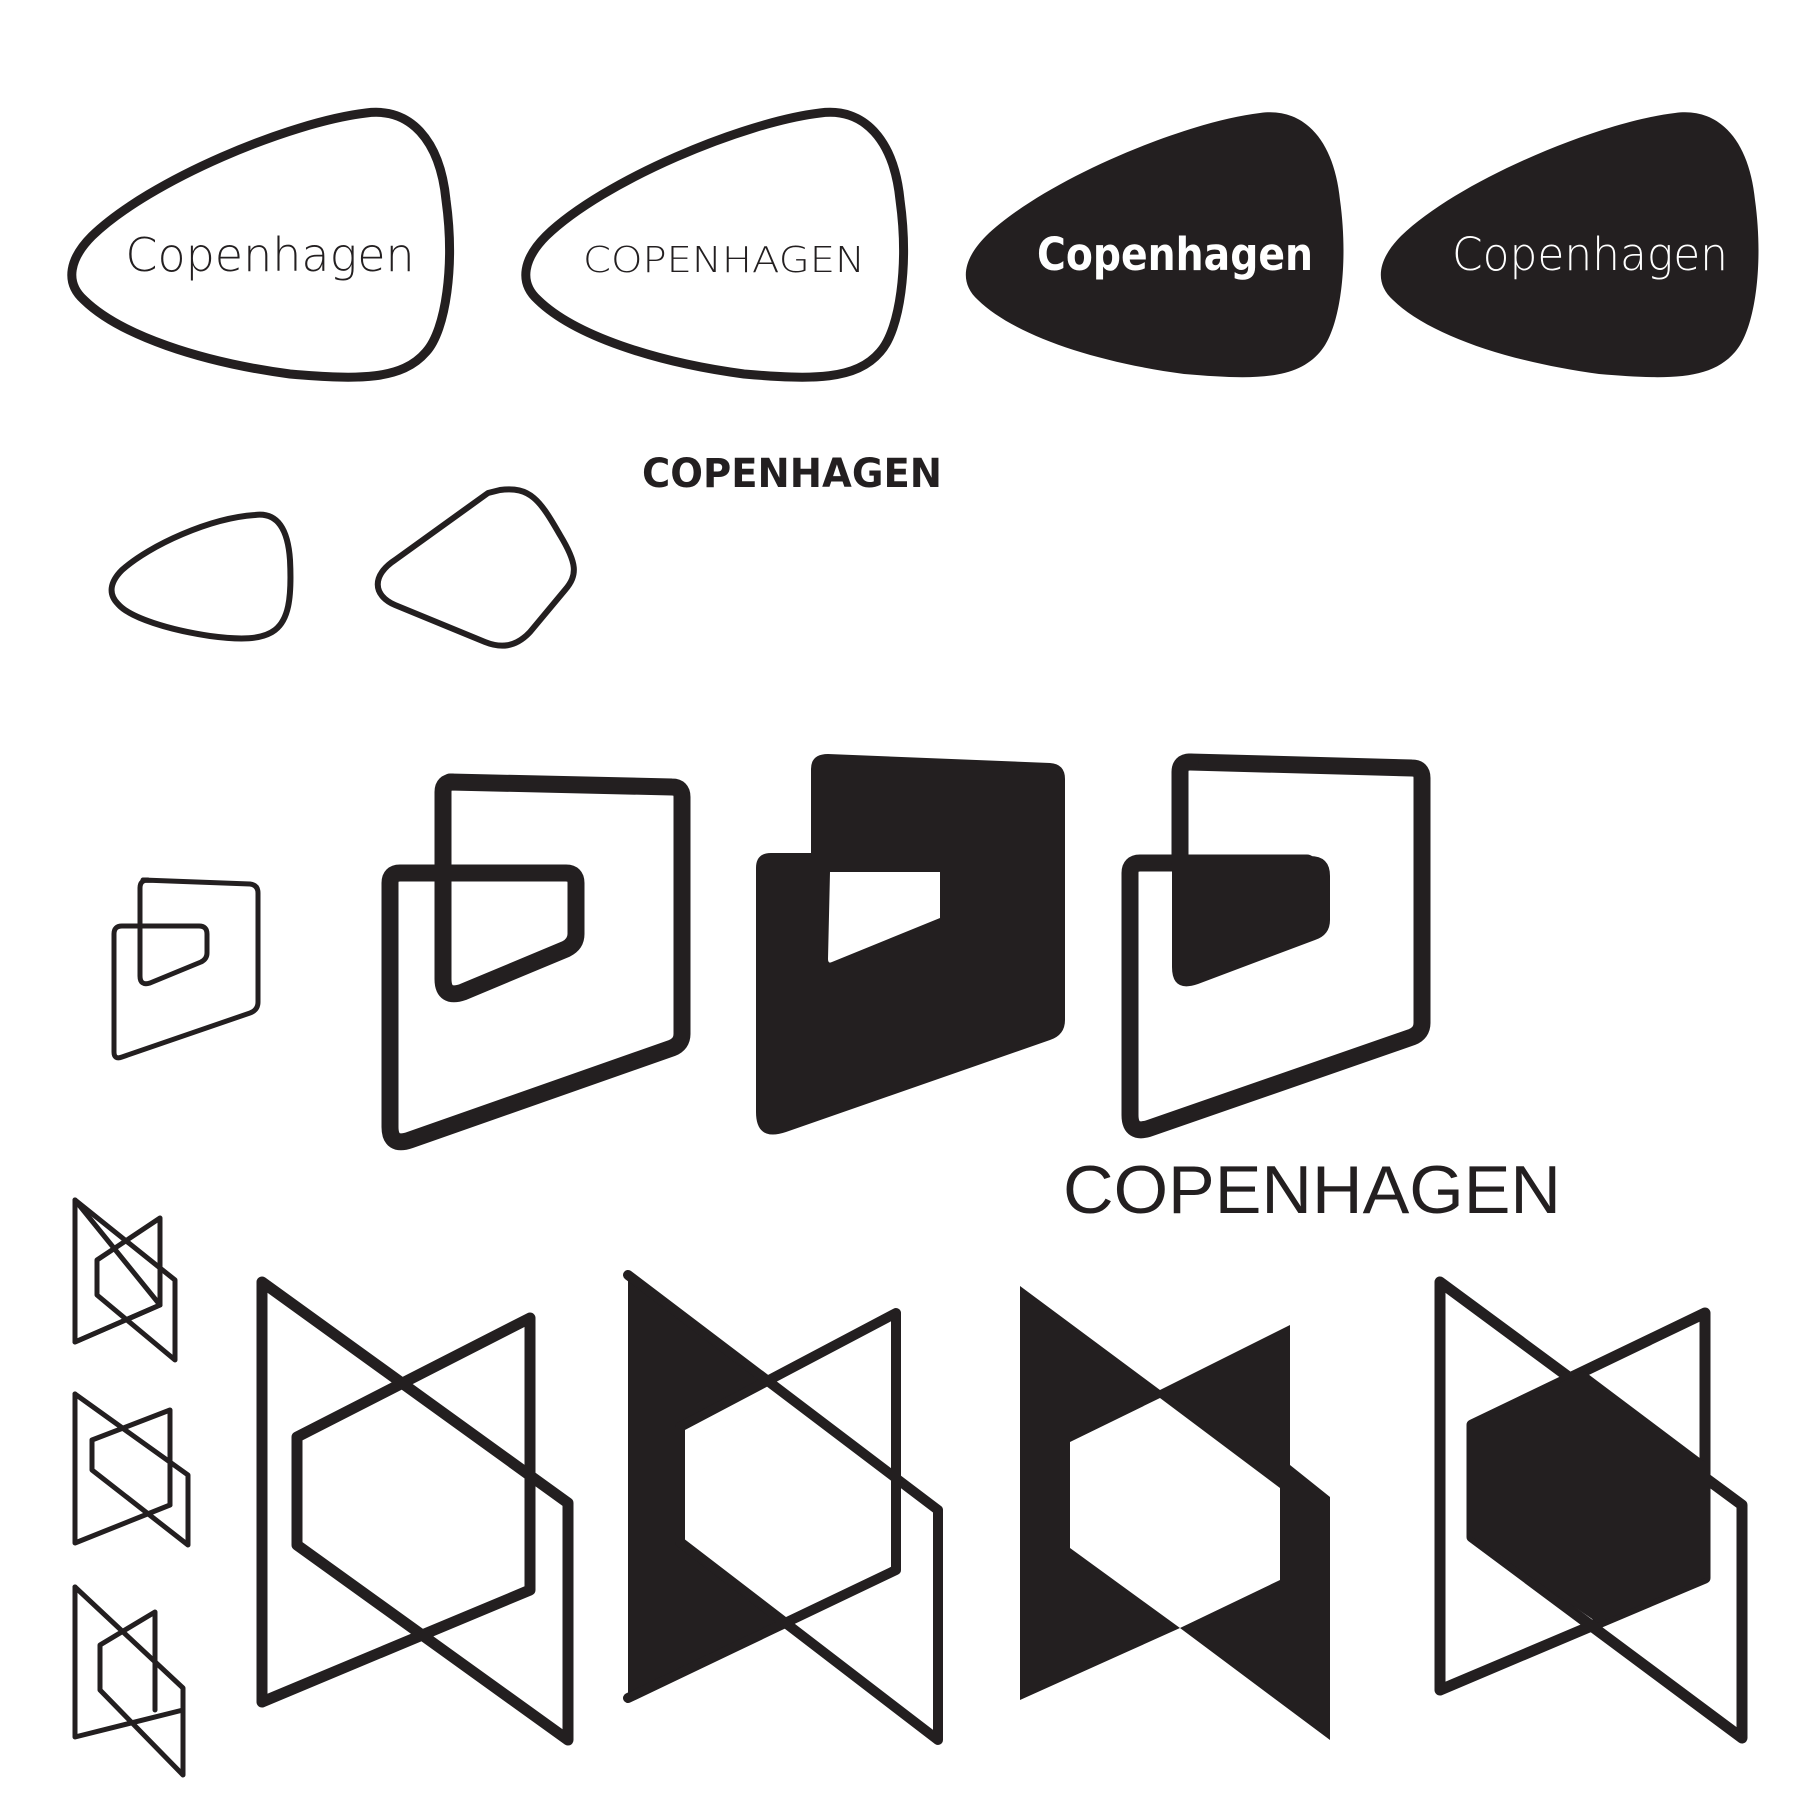  What do you see at coordinates (1591, 1510) in the screenshot?
I see `hexagram-mark-solid-center` at bounding box center [1591, 1510].